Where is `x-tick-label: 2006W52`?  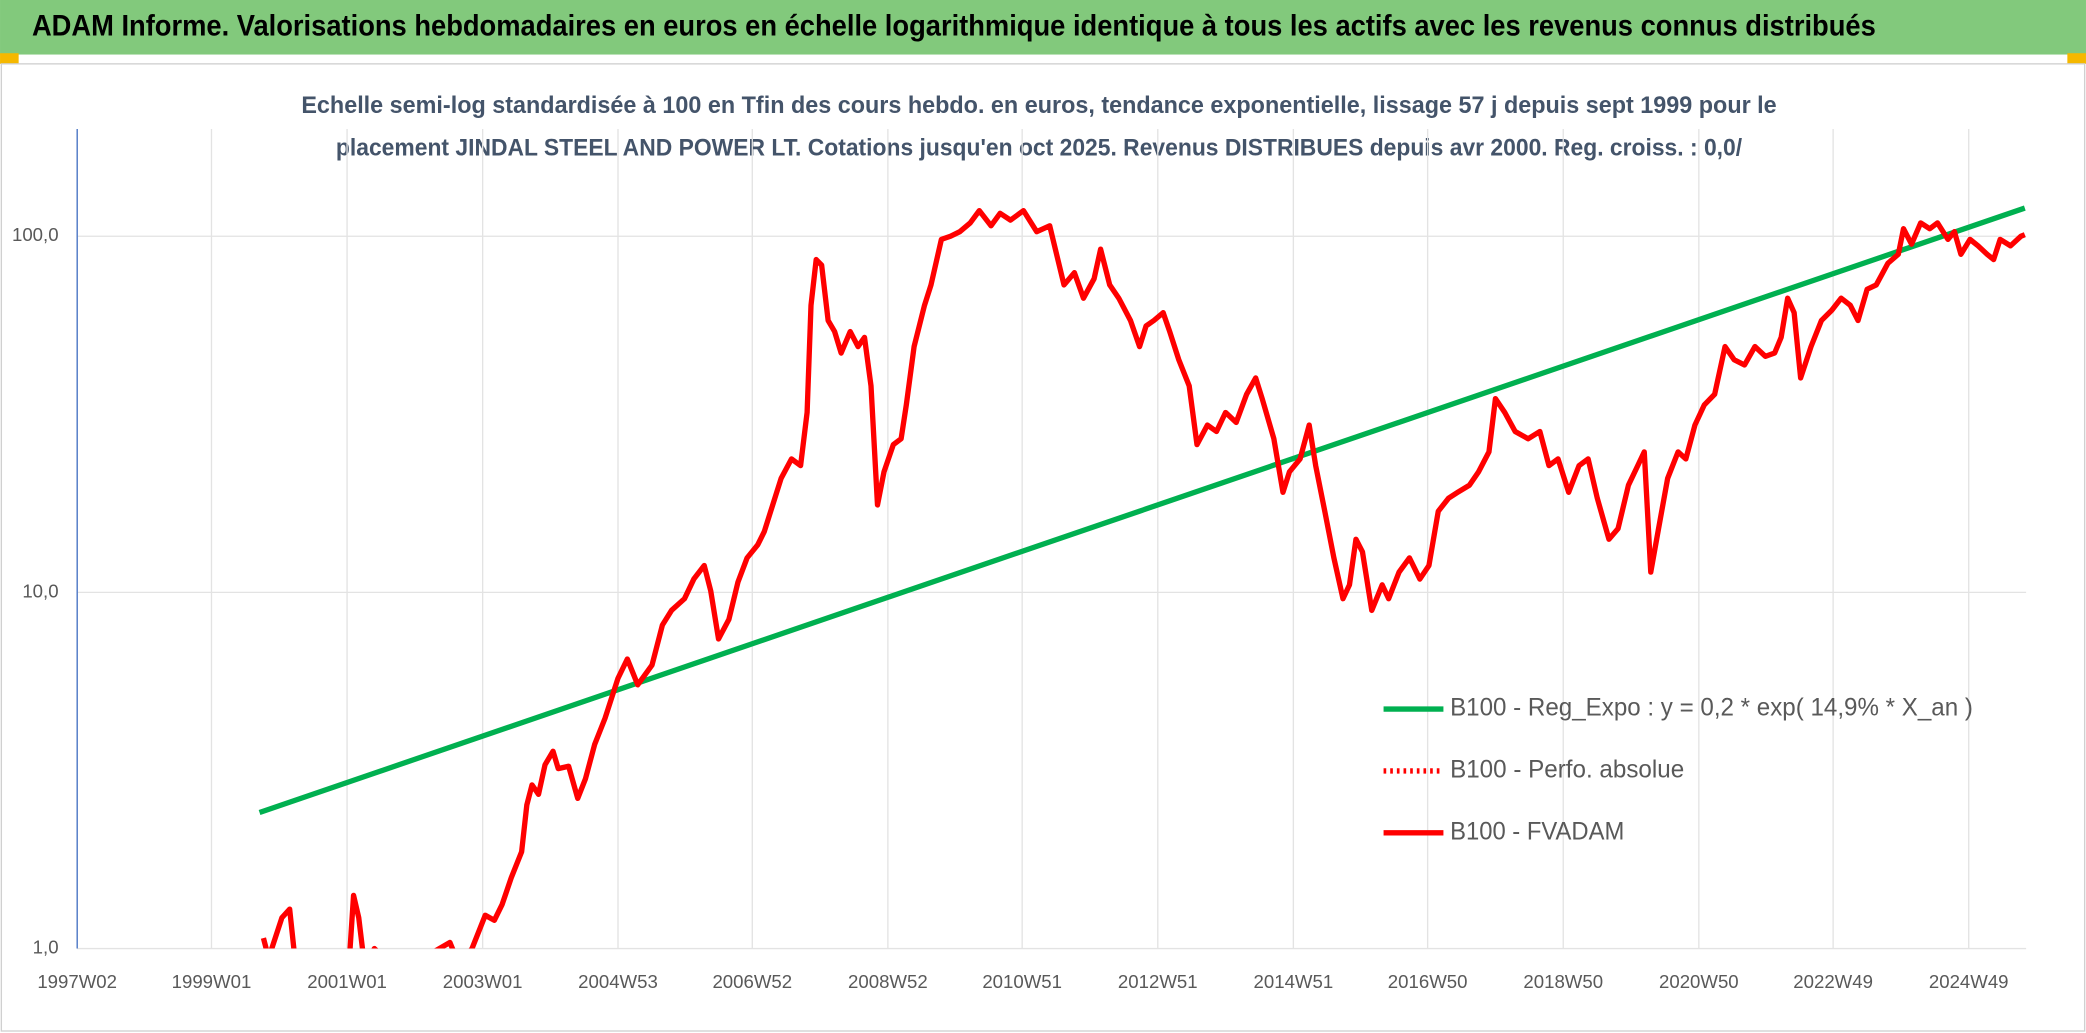 x-tick-label: 2006W52 is located at coordinates (752, 981).